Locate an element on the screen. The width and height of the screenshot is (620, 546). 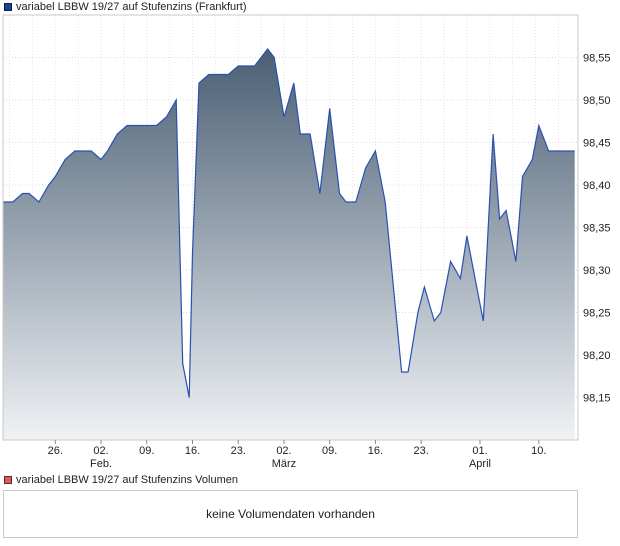
y-tick-label: 98,40 is located at coordinates (597, 186).